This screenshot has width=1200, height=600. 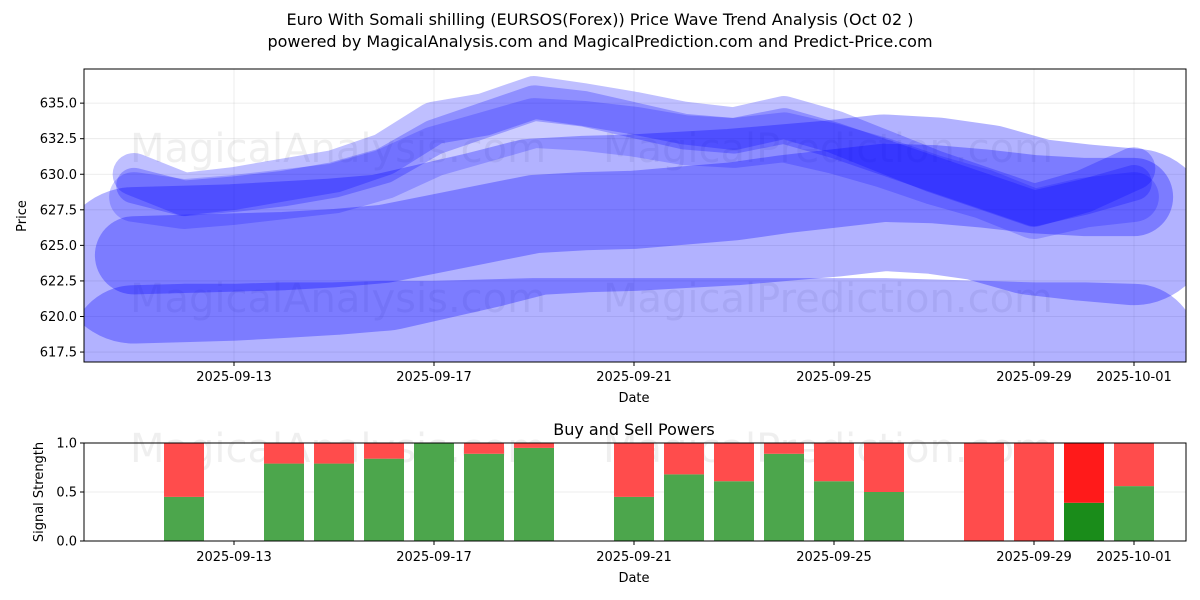 I want to click on signal-y-tick-label: 1.0, so click(x=66, y=444).